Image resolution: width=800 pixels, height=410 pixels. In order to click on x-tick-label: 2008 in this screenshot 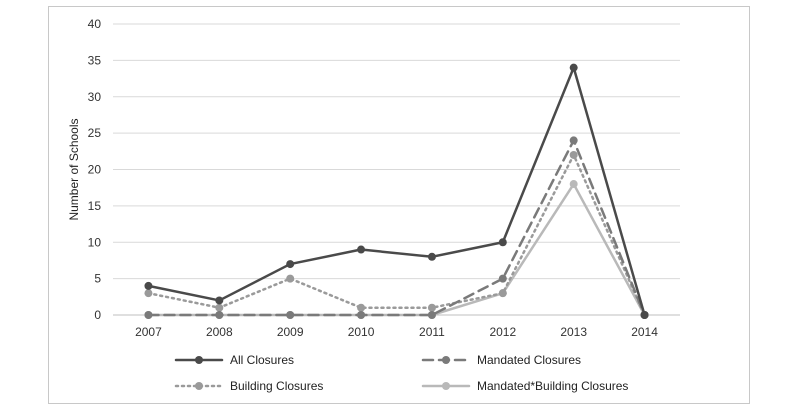, I will do `click(219, 332)`.